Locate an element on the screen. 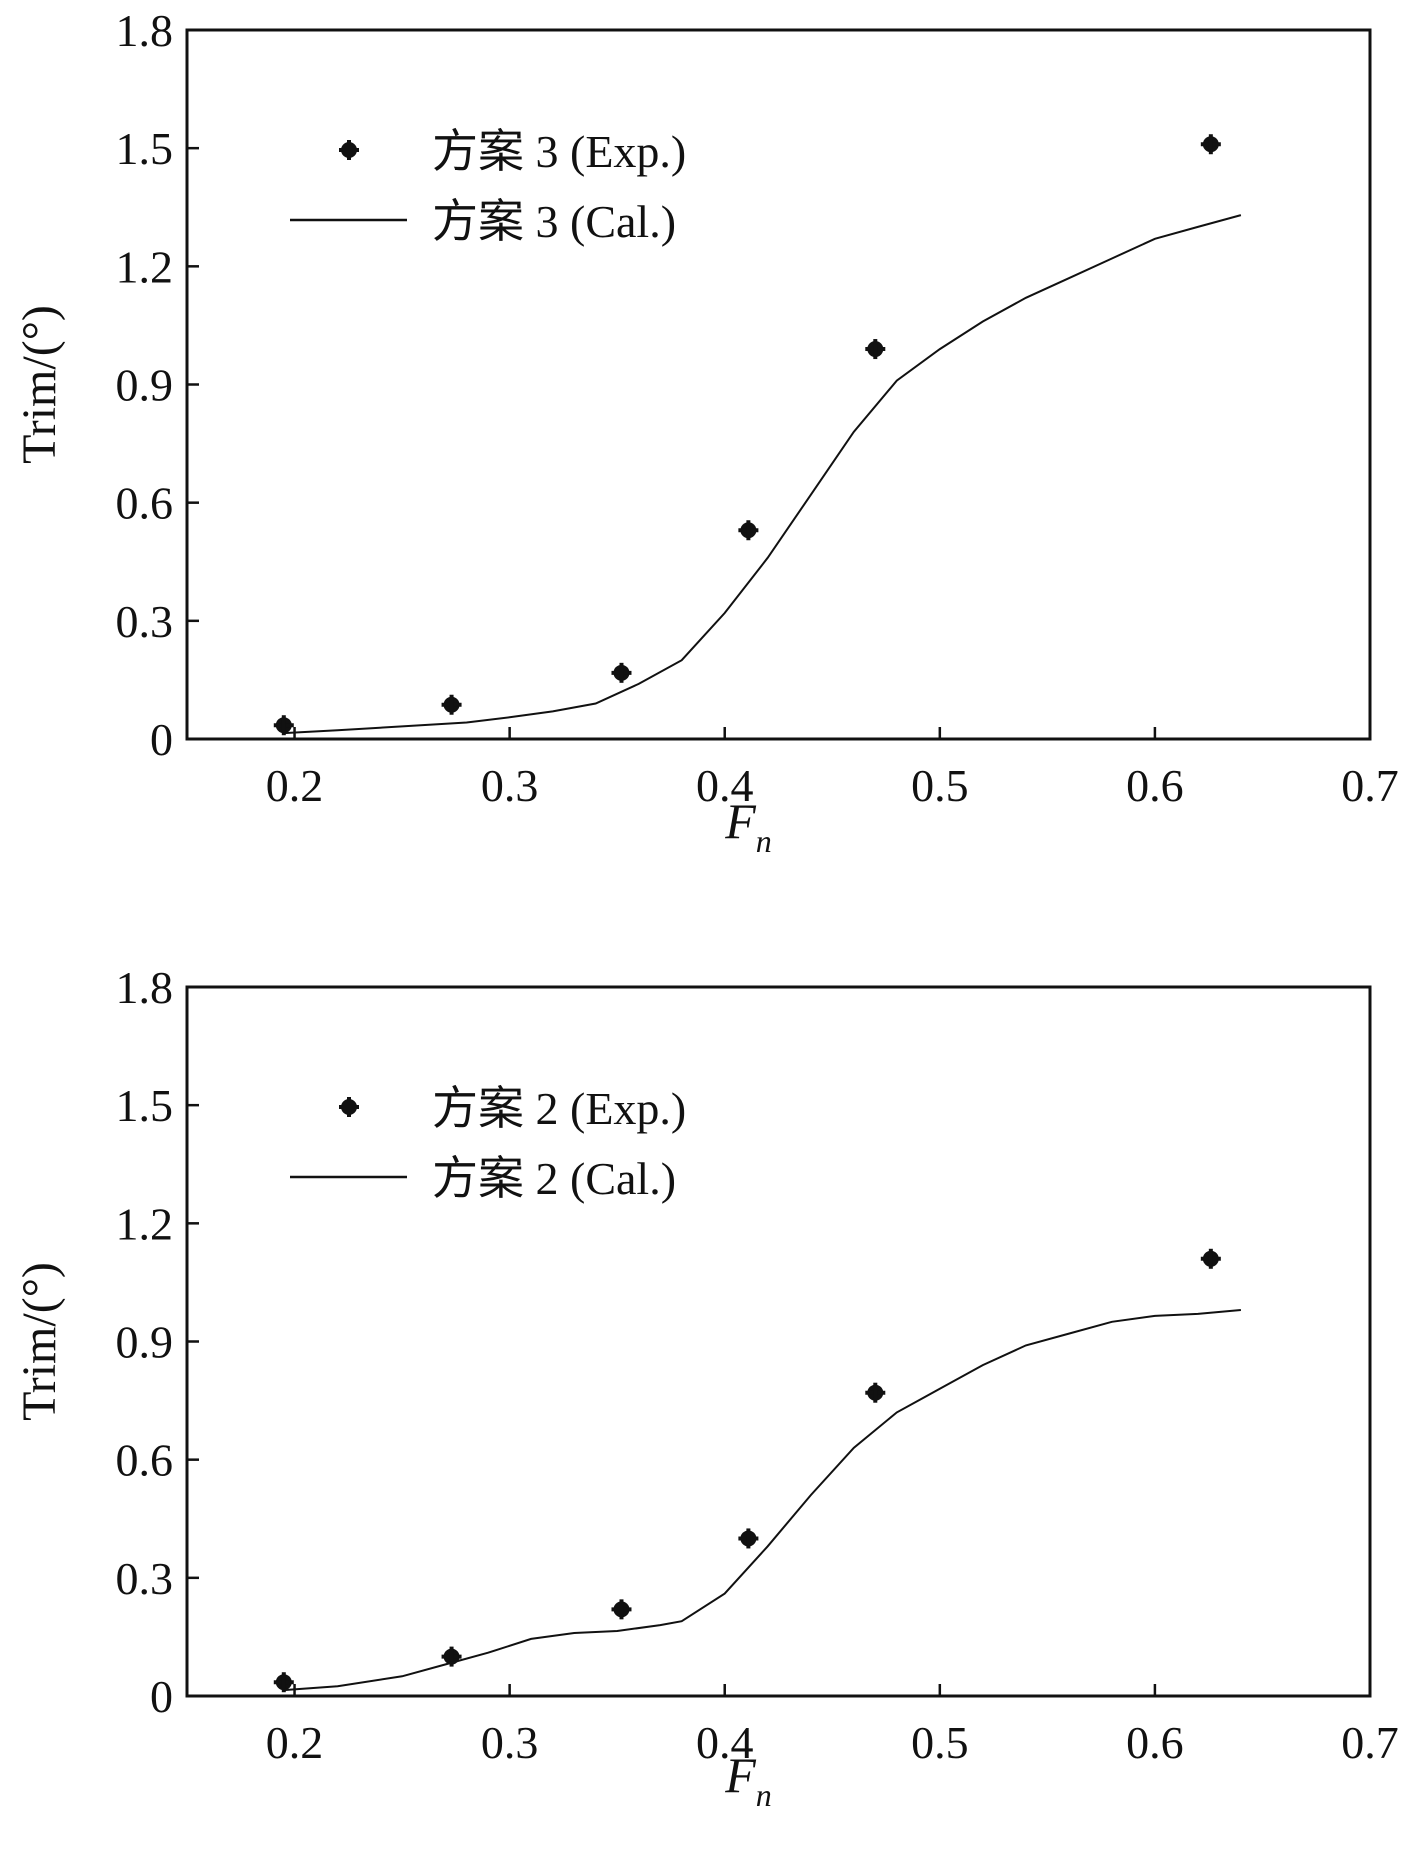 The width and height of the screenshot is (1417, 1855). legend-label-exp: 方案 3 (Exp.) is located at coordinates (559, 151).